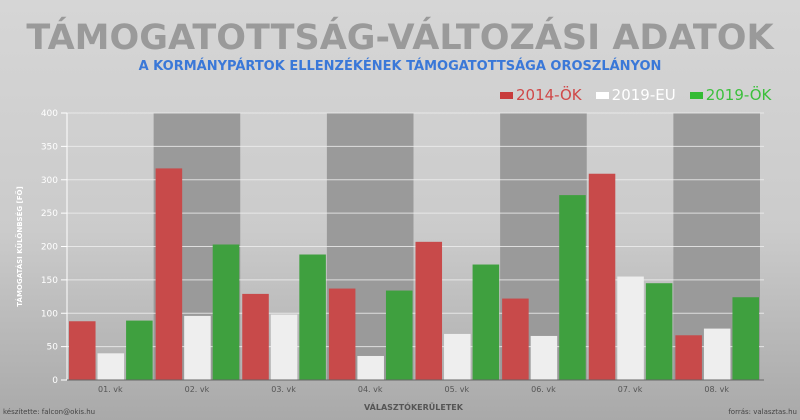  I want to click on x-tick-label: 05. vk, so click(456, 389).